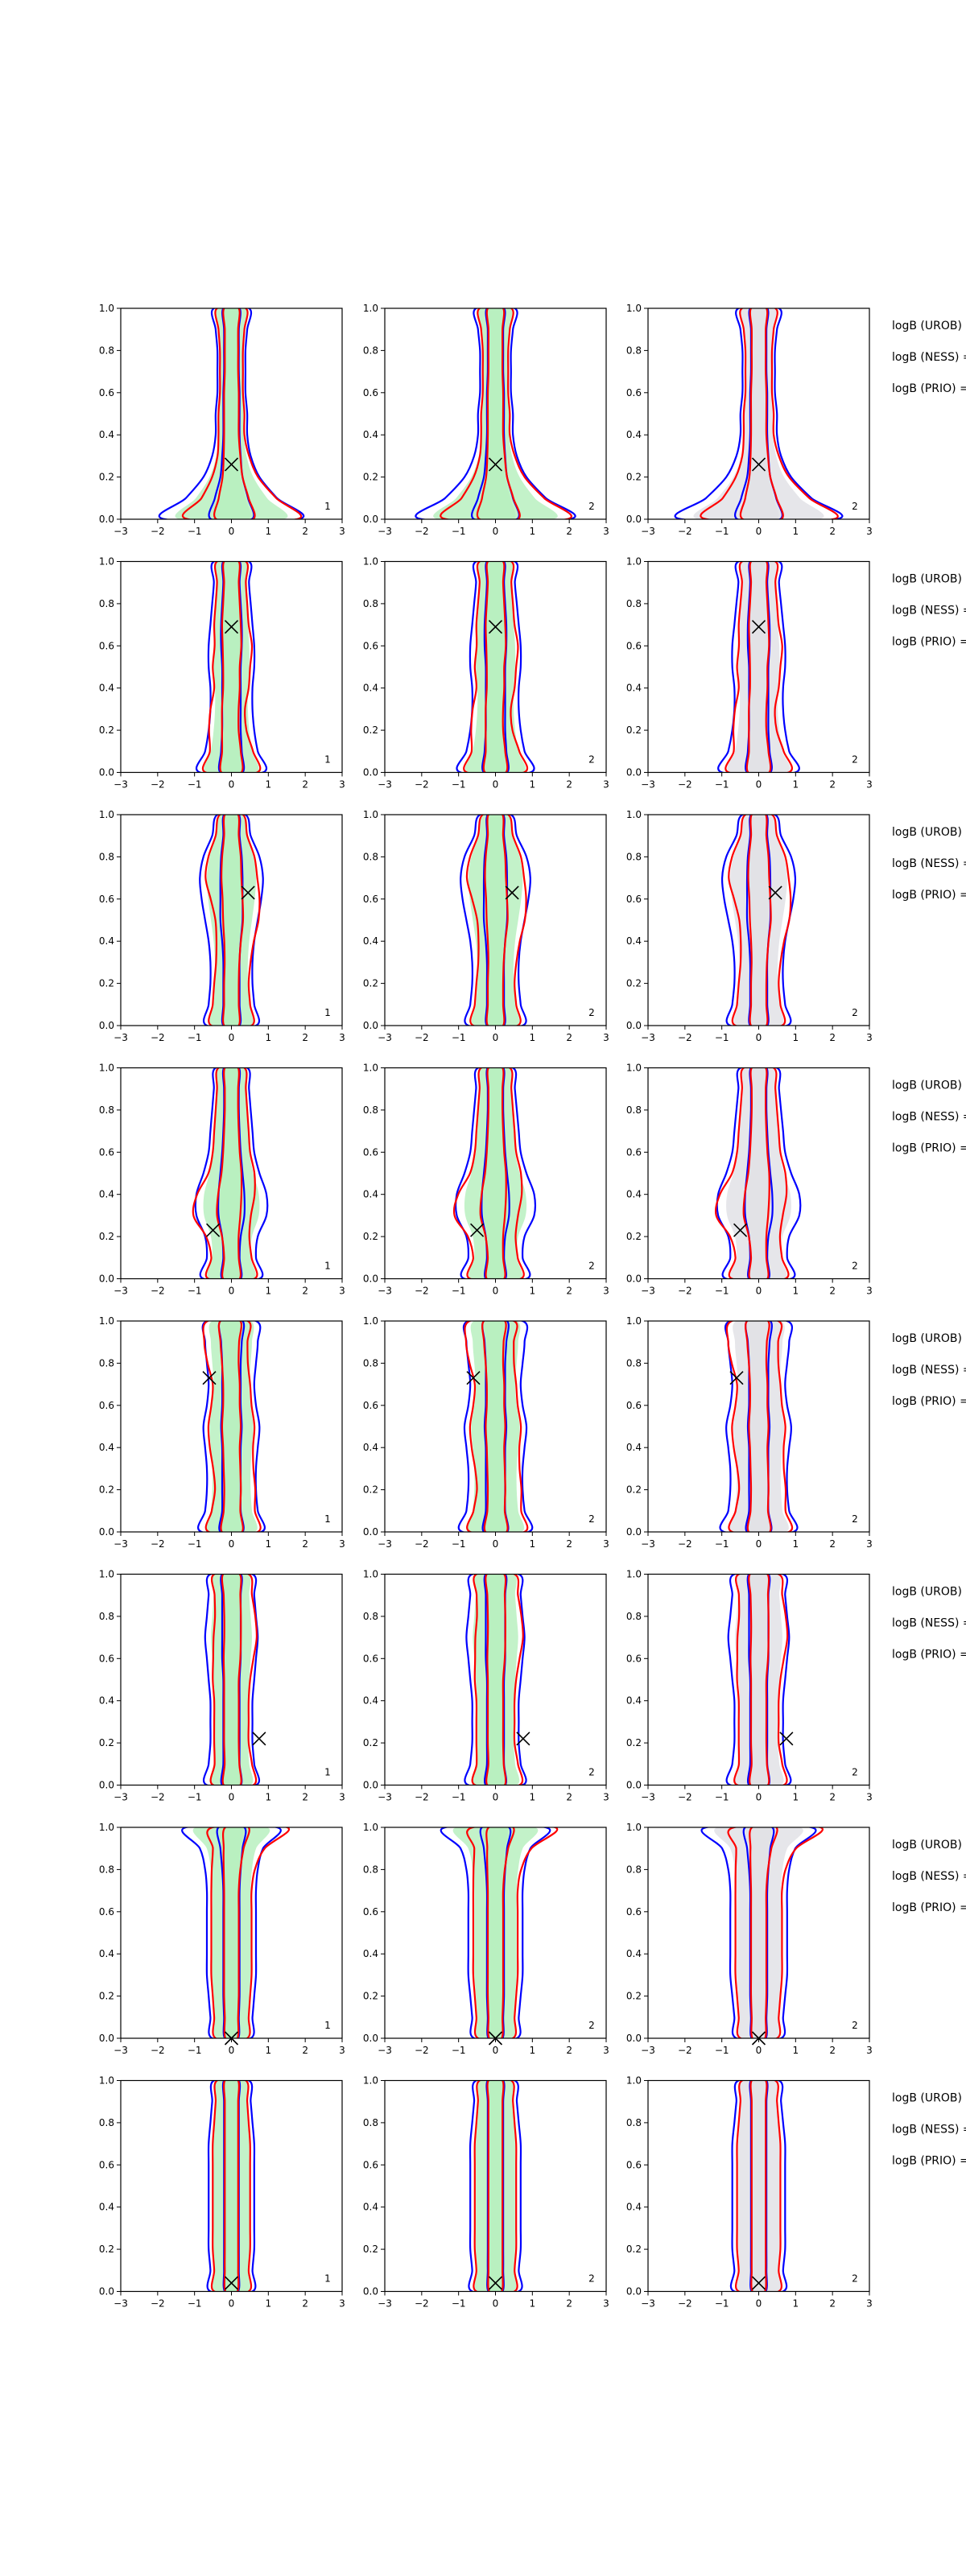  I want to click on logB-labels-row-3: logB (UROB) = logB (NESS) = logB (PRIO) =, so click(929, 864).